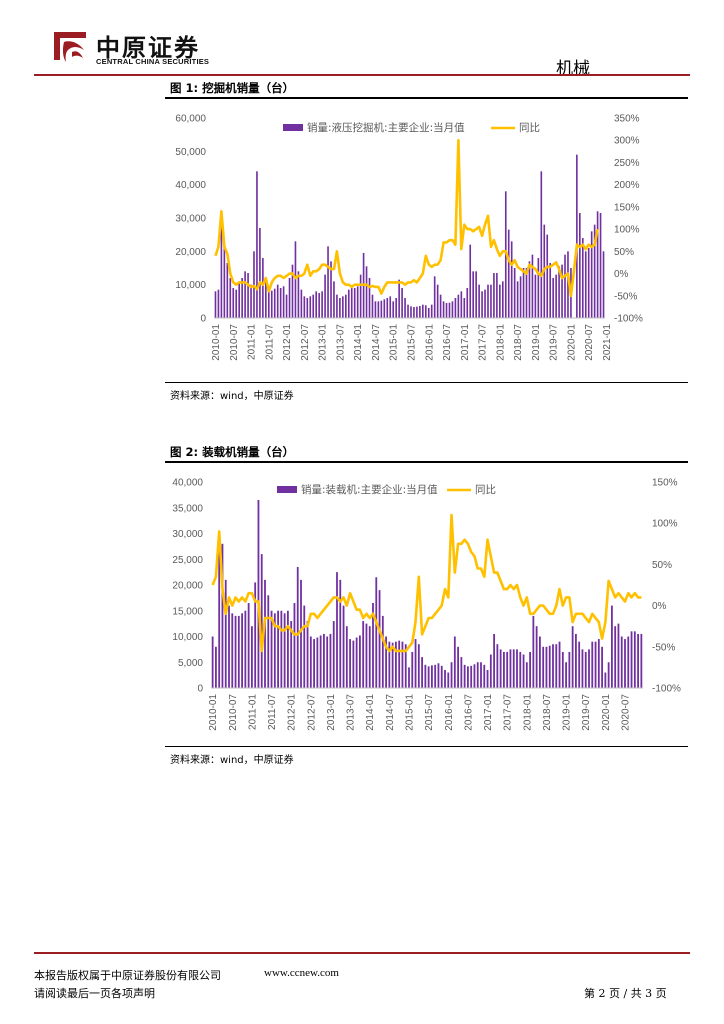 The width and height of the screenshot is (724, 1024). I want to click on figure-1-top-rule, so click(426, 98).